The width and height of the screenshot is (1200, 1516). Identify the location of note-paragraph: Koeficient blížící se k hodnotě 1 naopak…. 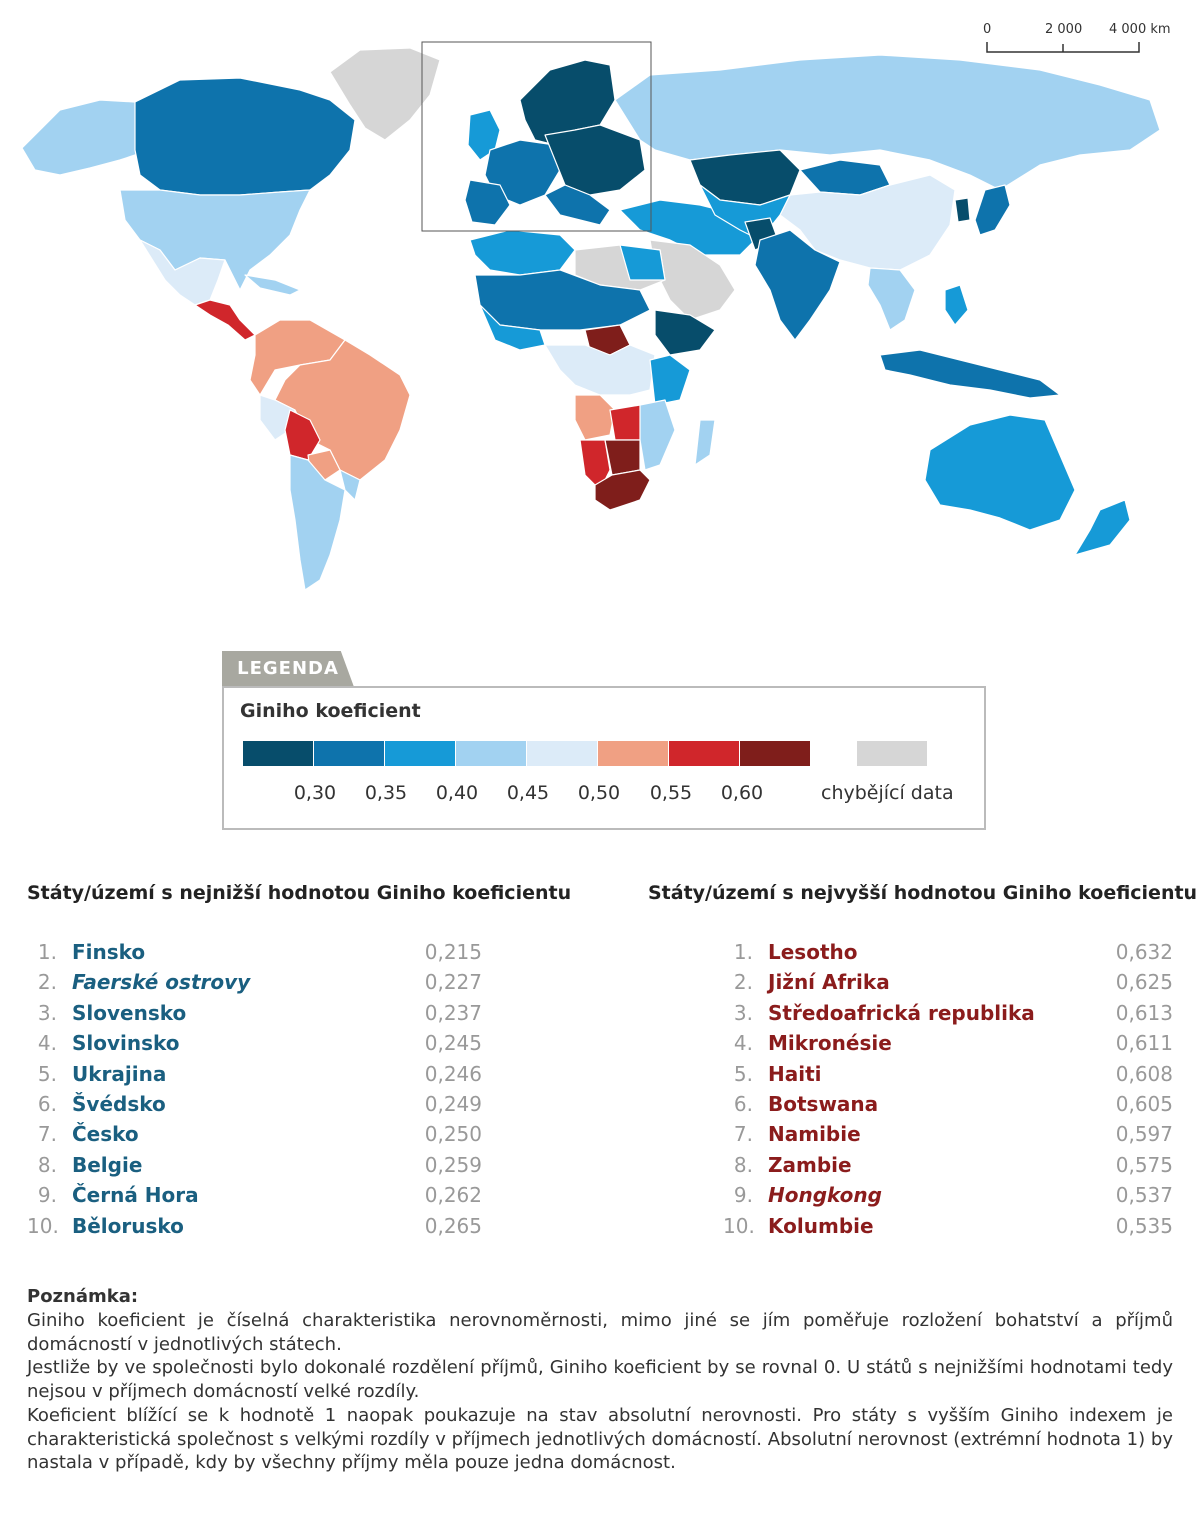
(600, 1439).